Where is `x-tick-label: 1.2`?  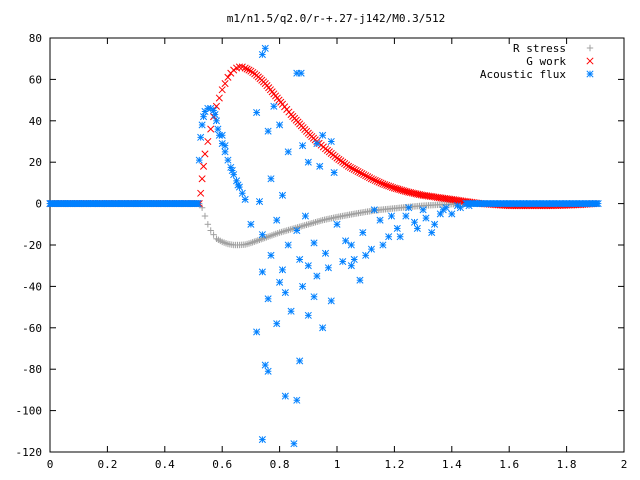 x-tick-label: 1.2 is located at coordinates (394, 464).